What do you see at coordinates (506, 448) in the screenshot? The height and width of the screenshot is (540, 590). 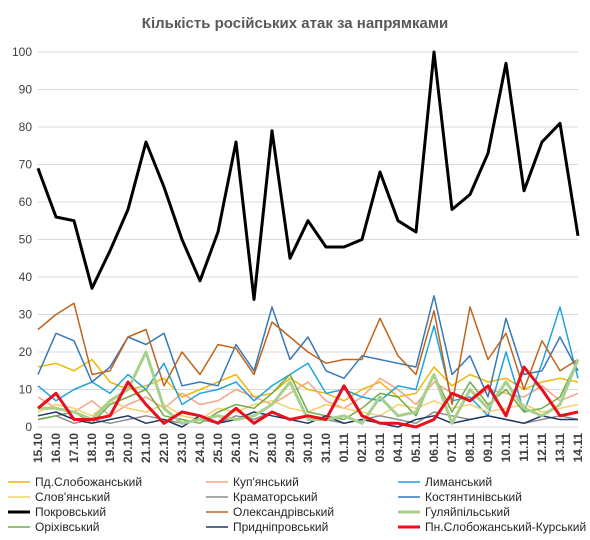 I see `x-tick-label: 10.11` at bounding box center [506, 448].